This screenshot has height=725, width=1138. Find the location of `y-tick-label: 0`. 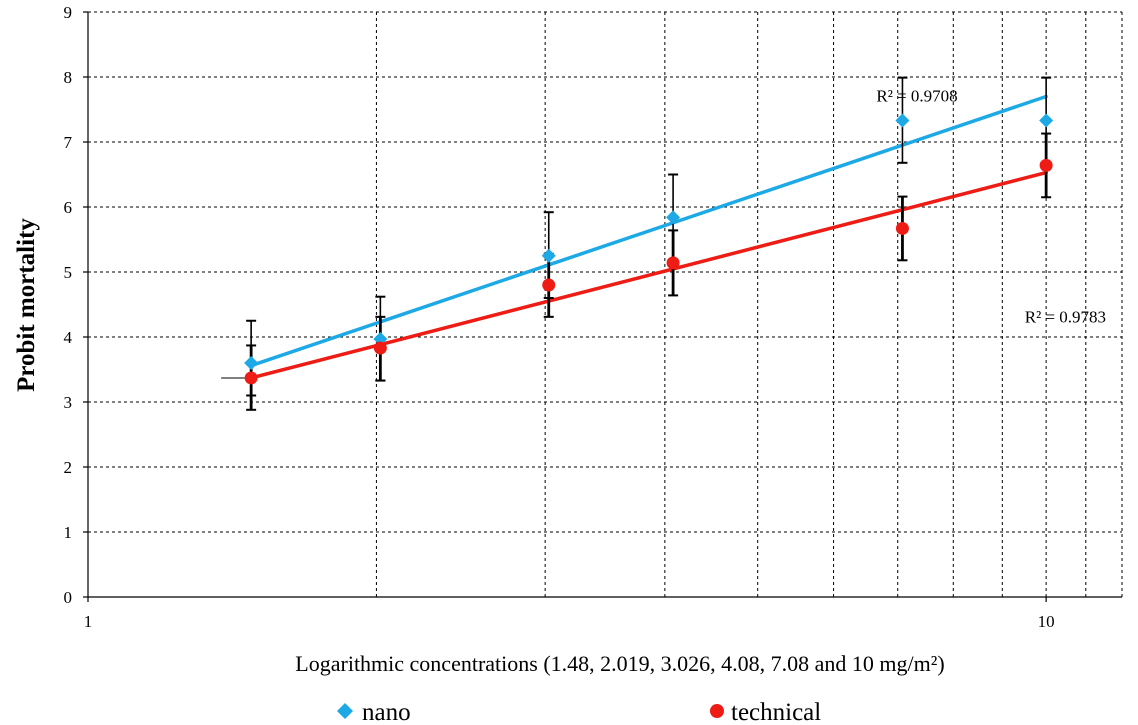

y-tick-label: 0 is located at coordinates (68, 597).